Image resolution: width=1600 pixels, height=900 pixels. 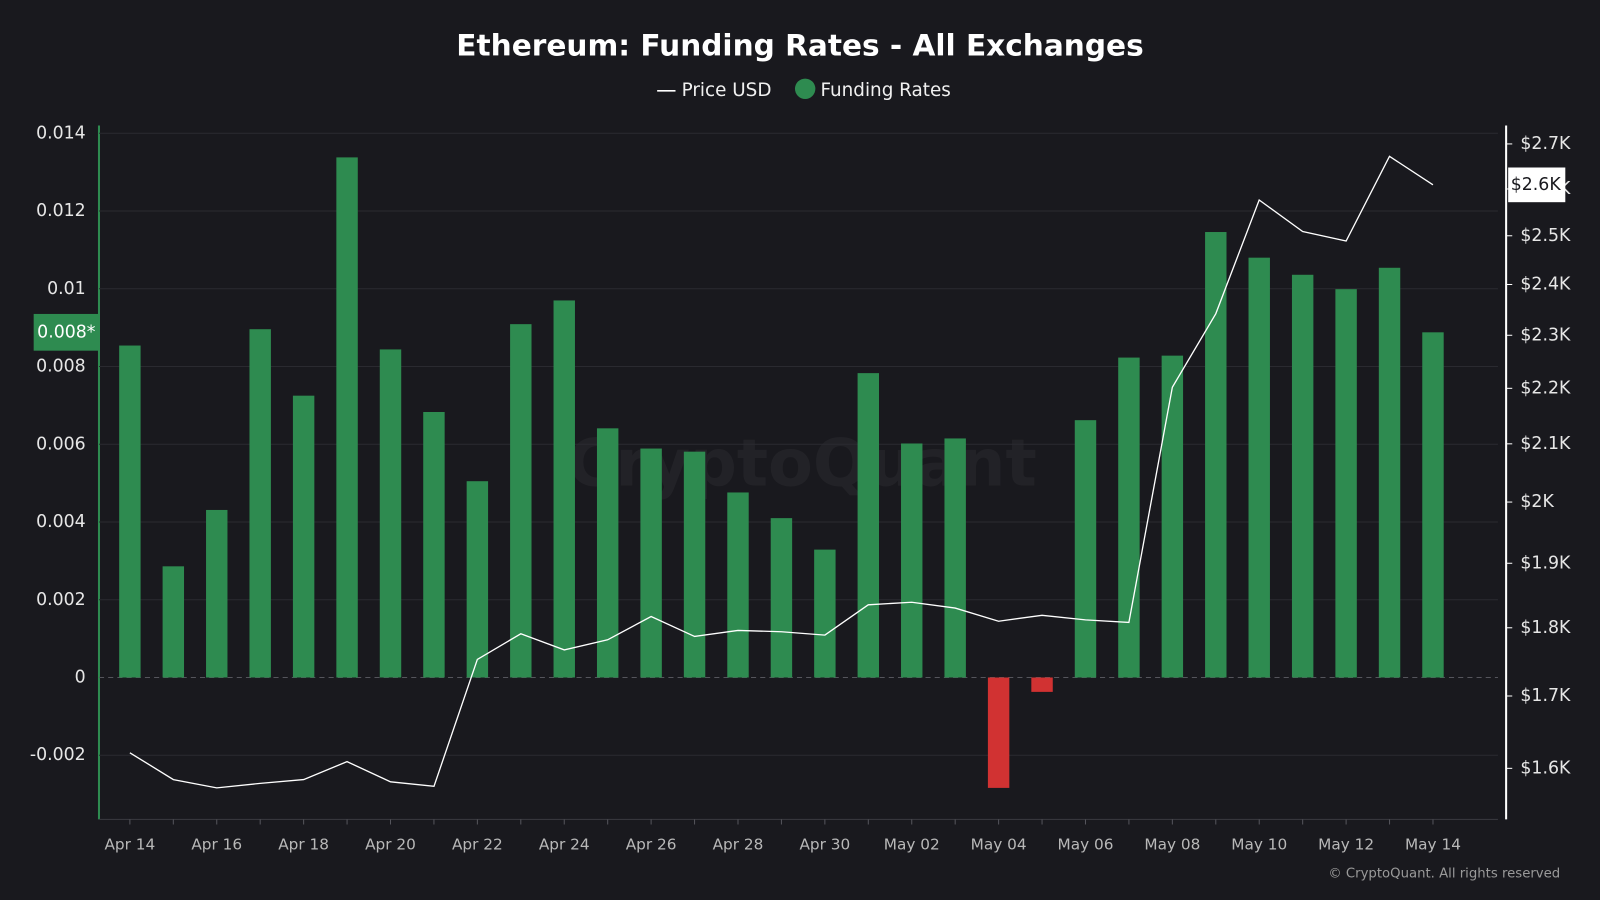 What do you see at coordinates (303, 844) in the screenshot?
I see `x-tick-label: Apr 18` at bounding box center [303, 844].